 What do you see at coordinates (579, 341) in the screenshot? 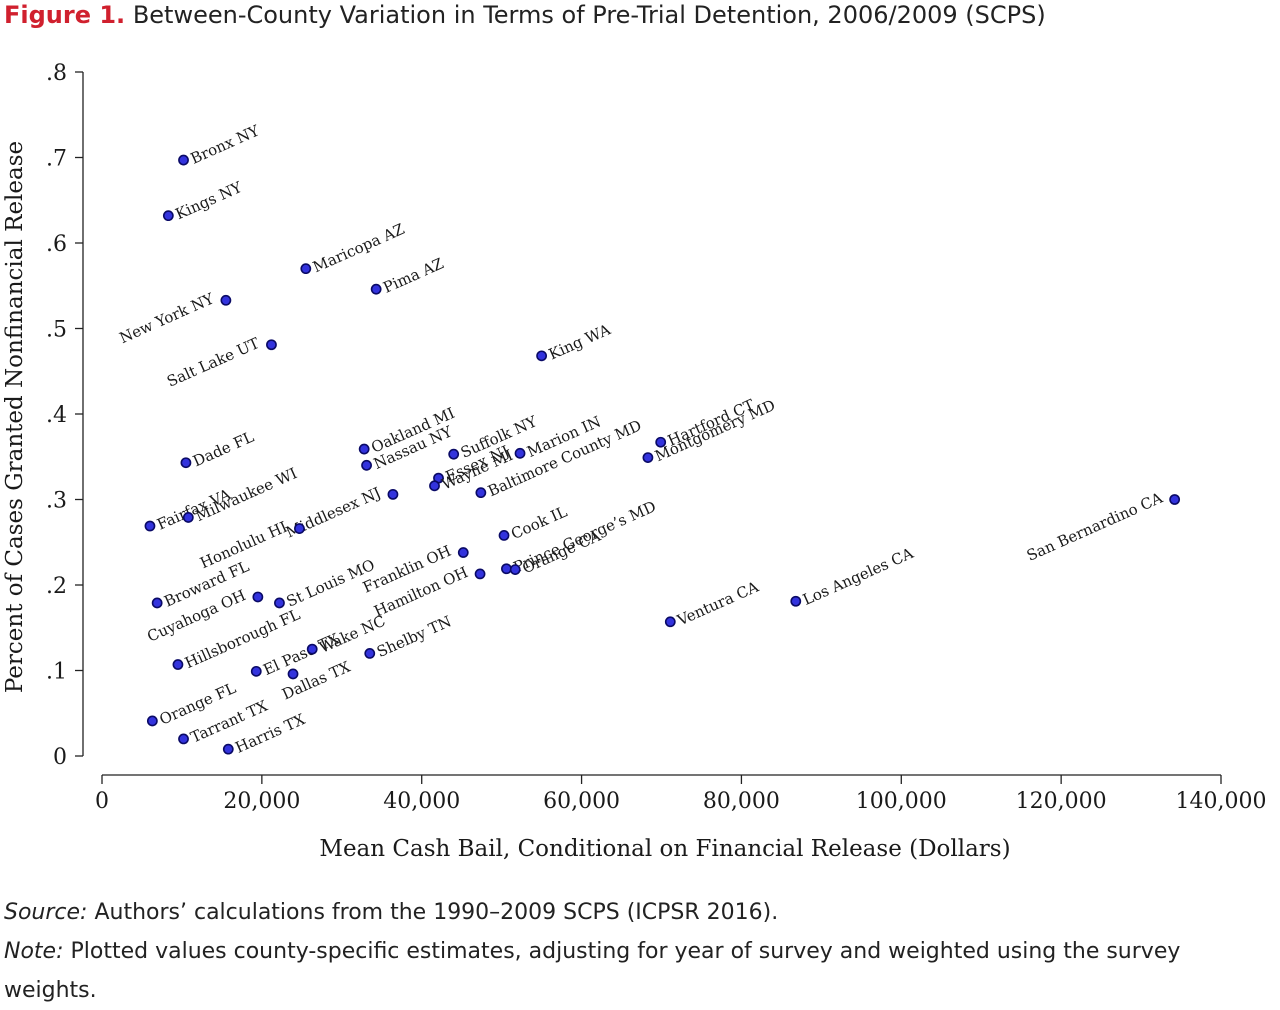
I see `data-point-label: King WA` at bounding box center [579, 341].